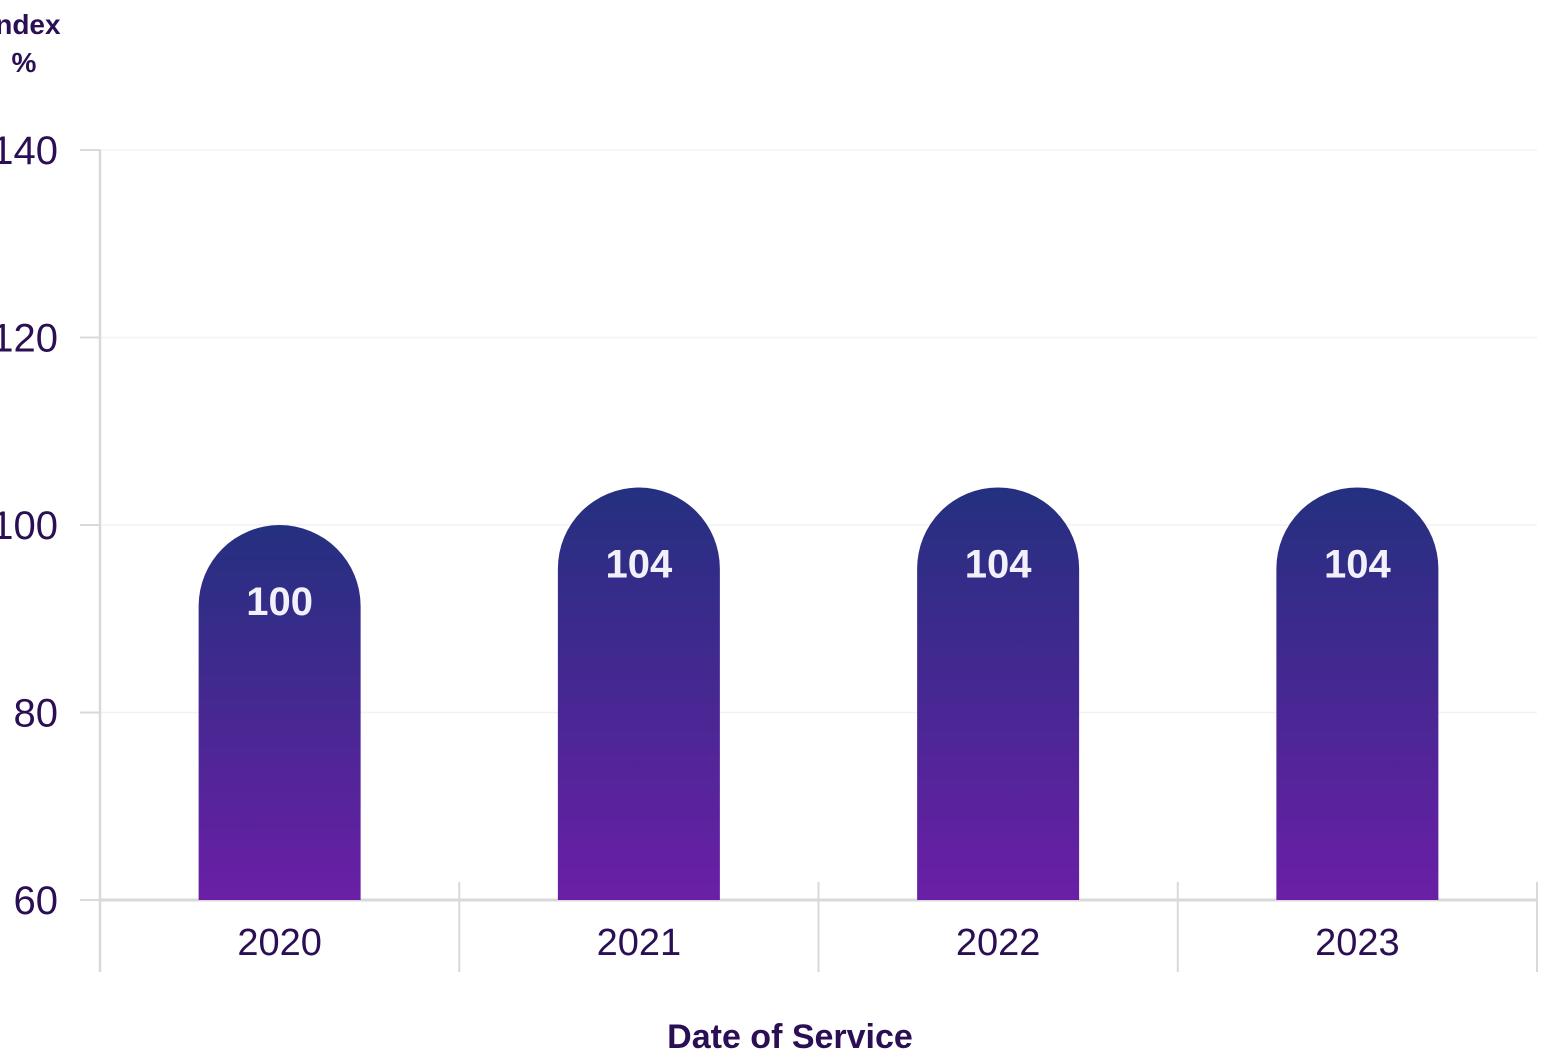 This screenshot has height=1055, width=1550. What do you see at coordinates (998, 565) in the screenshot?
I see `bar-value-label-2022: 104` at bounding box center [998, 565].